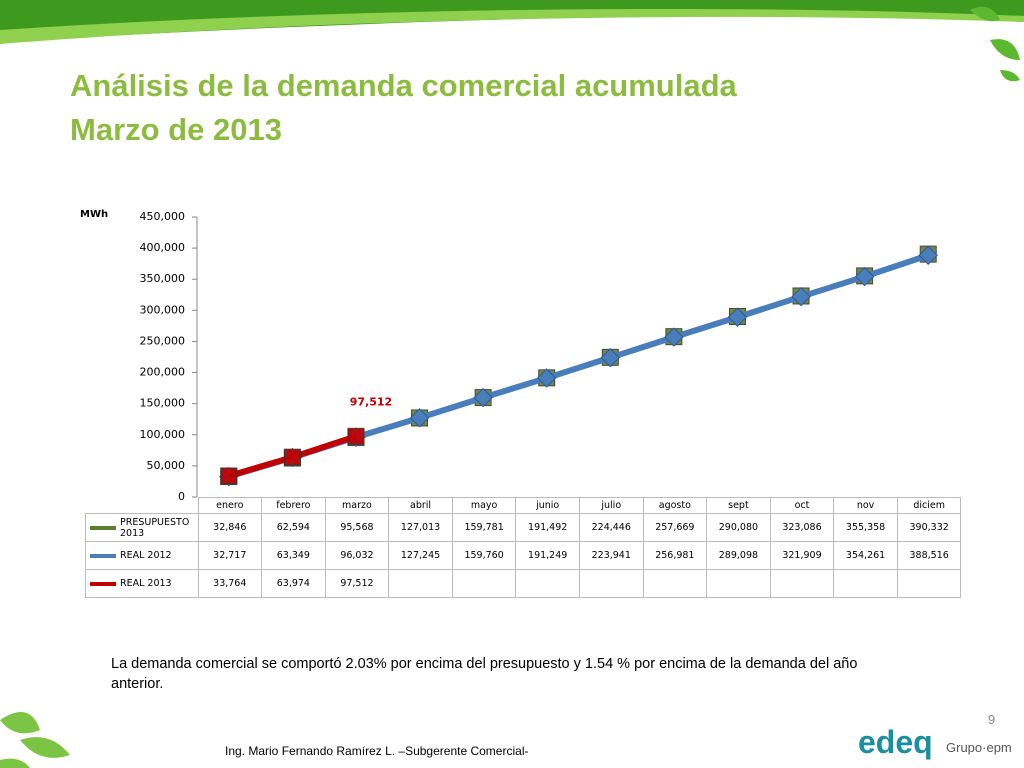 This screenshot has height=768, width=1024. I want to click on legend-entry: PRESUPUESTO 2013, so click(144, 528).